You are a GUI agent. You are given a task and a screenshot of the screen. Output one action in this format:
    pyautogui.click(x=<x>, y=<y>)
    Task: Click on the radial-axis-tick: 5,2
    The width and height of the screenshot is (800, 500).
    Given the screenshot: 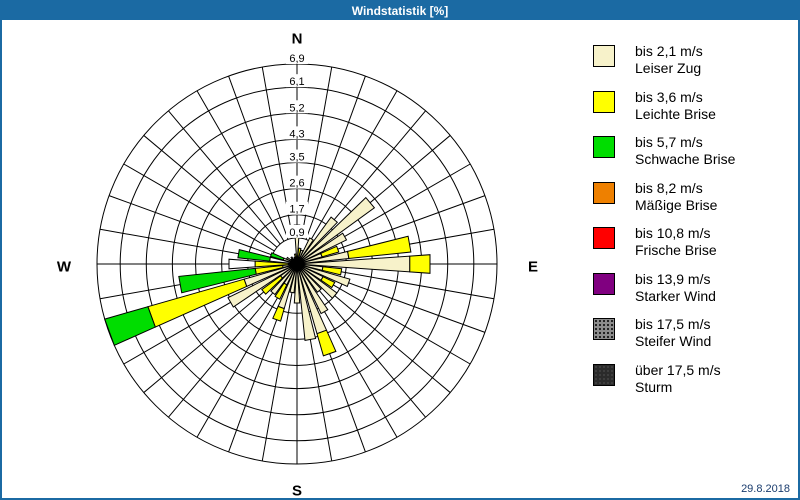 What is the action you would take?
    pyautogui.click(x=296, y=108)
    